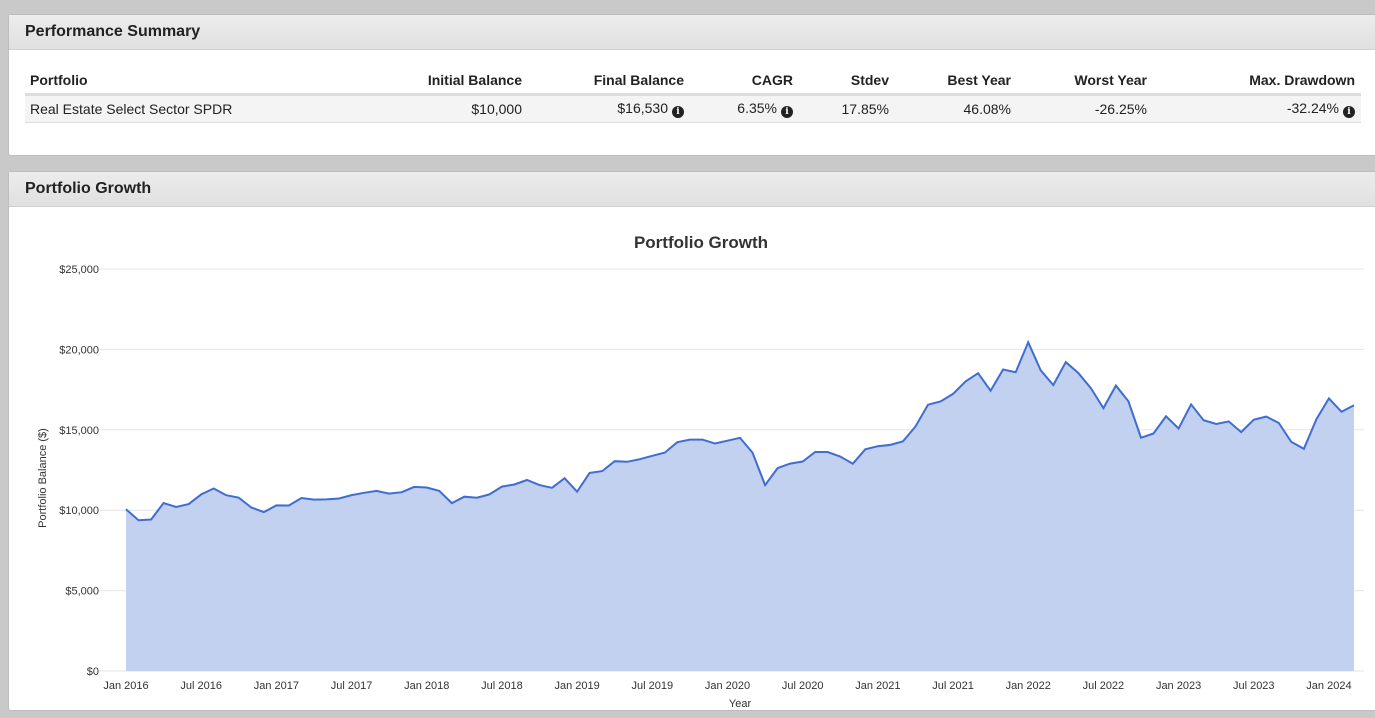 The image size is (1375, 718). I want to click on stdev-value: 17.85%, so click(847, 108).